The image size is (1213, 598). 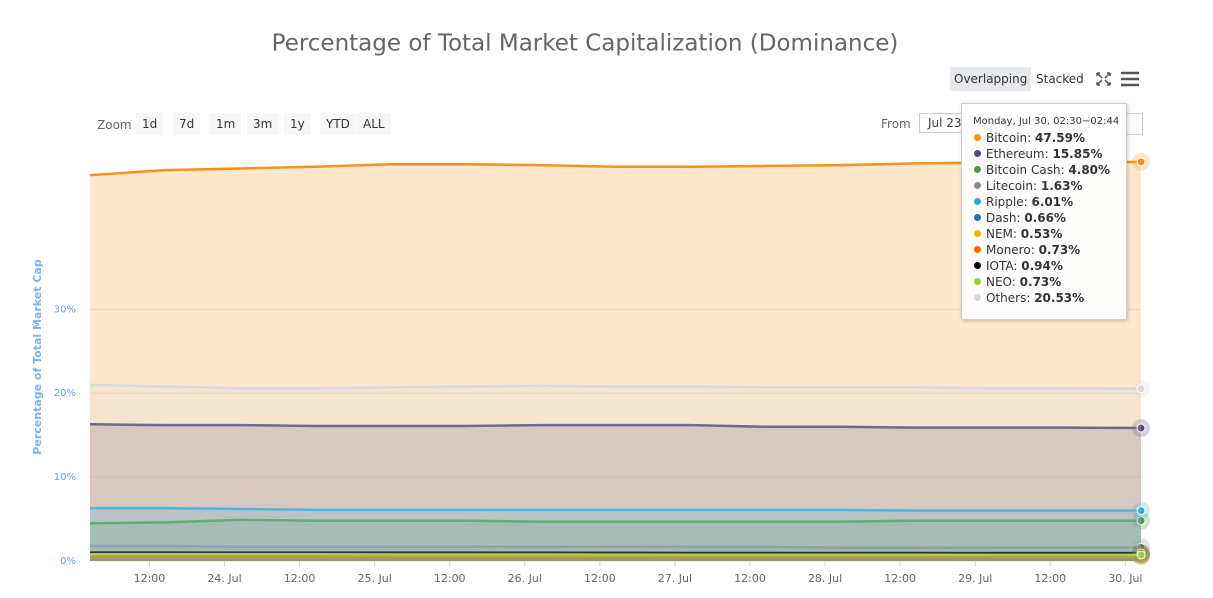 What do you see at coordinates (187, 124) in the screenshot?
I see `zoom-button: 7d` at bounding box center [187, 124].